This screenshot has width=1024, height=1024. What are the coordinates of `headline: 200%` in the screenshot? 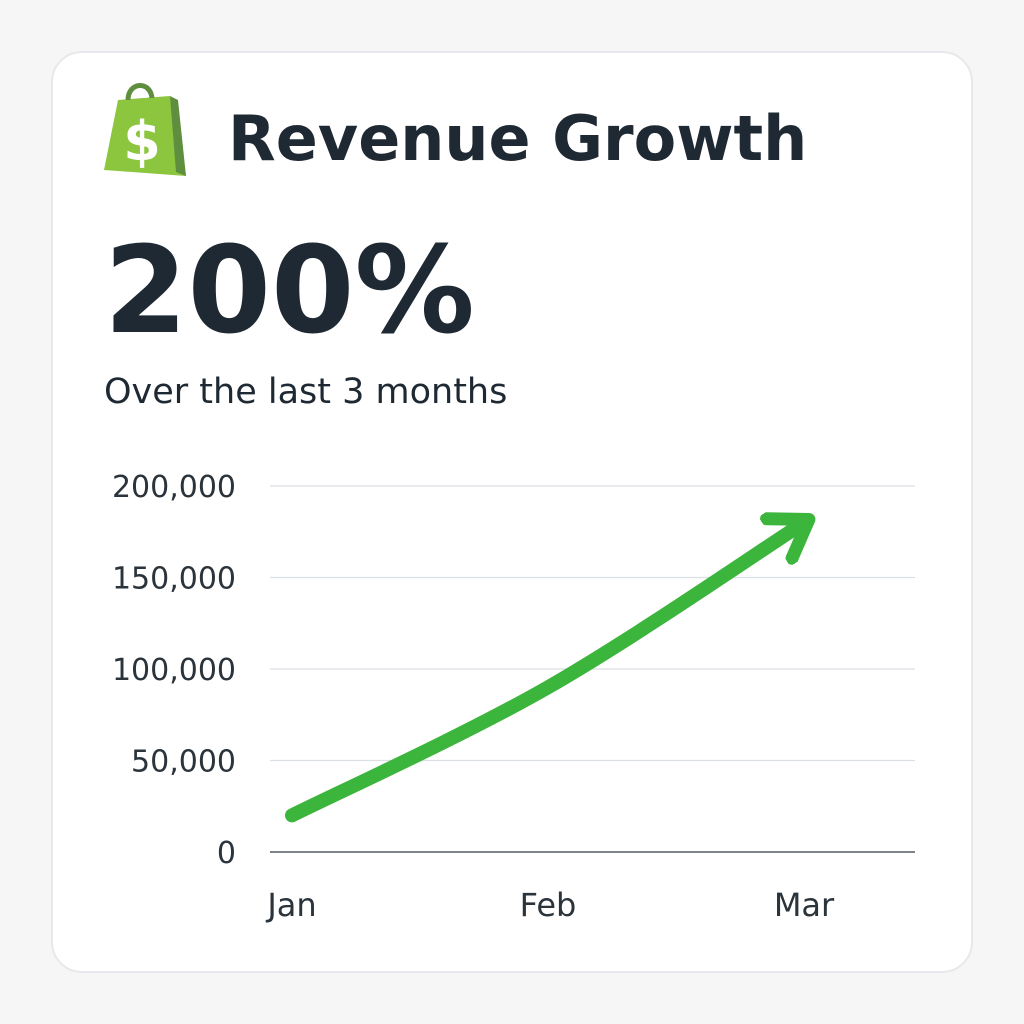 It's located at (289, 291).